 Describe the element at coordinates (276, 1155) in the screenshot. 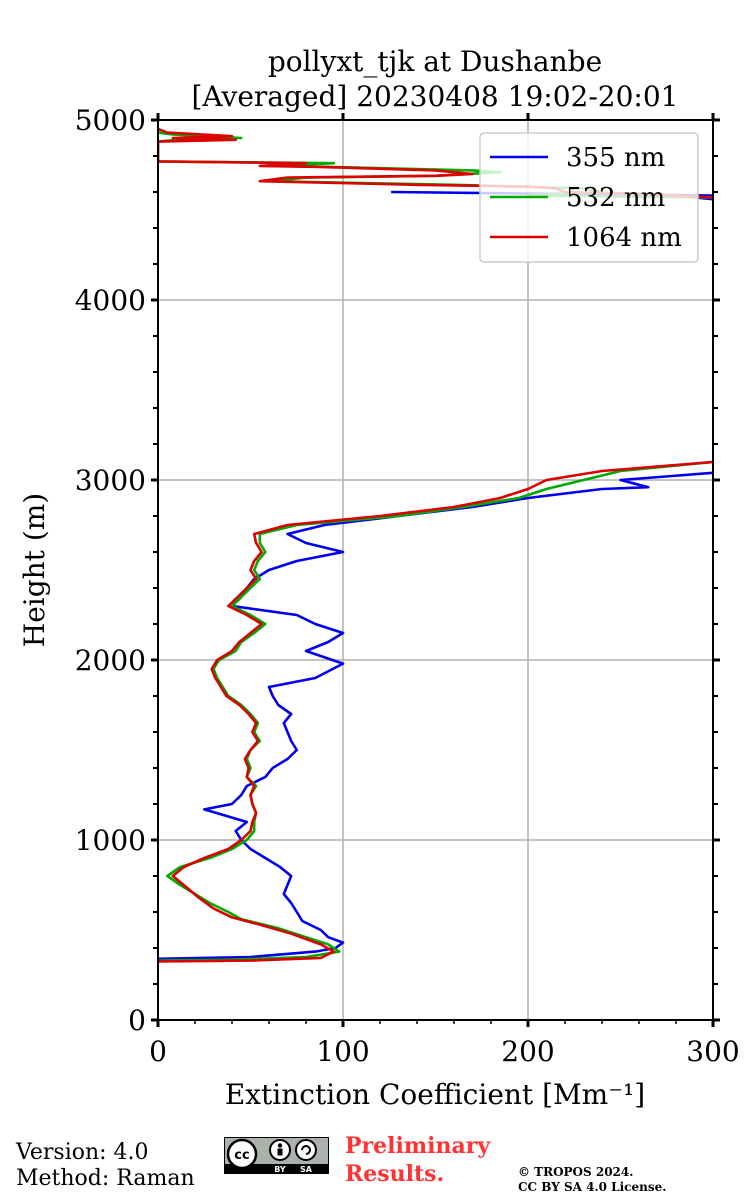

I see `cc-by-sa-badge: cc BY SA` at that location.